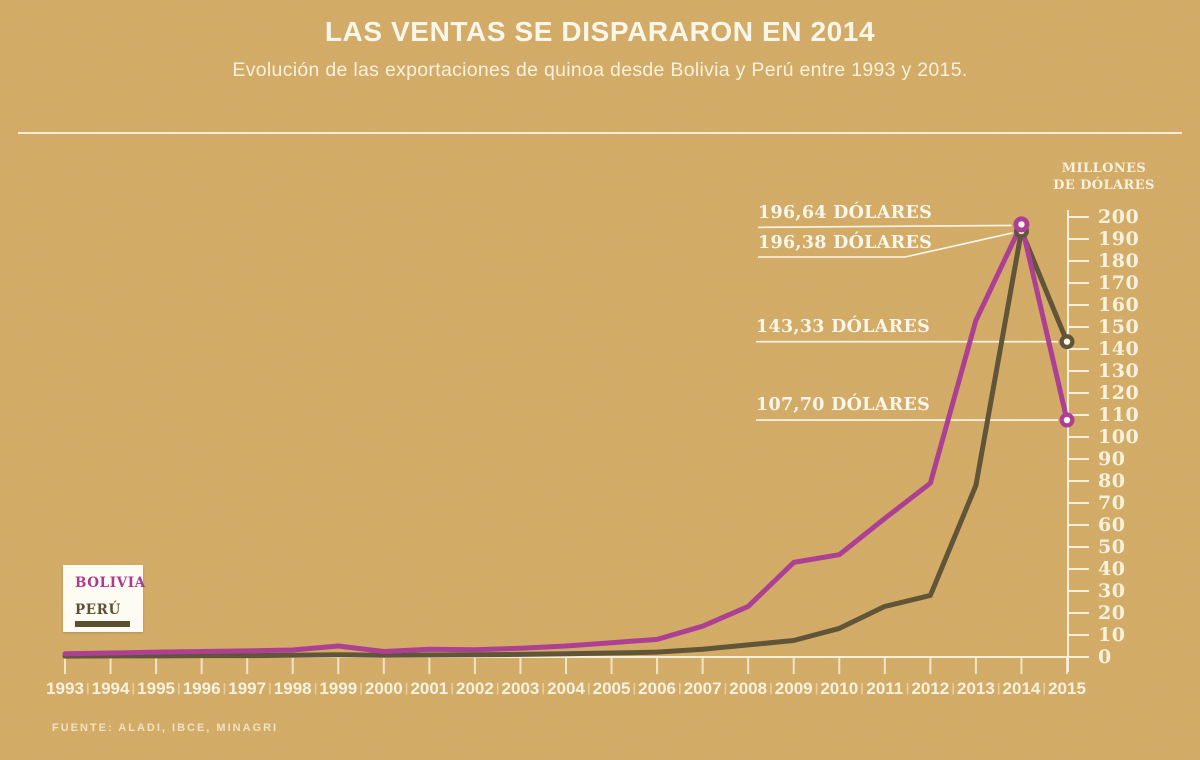  I want to click on year-label-2007: 2007, so click(702, 688).